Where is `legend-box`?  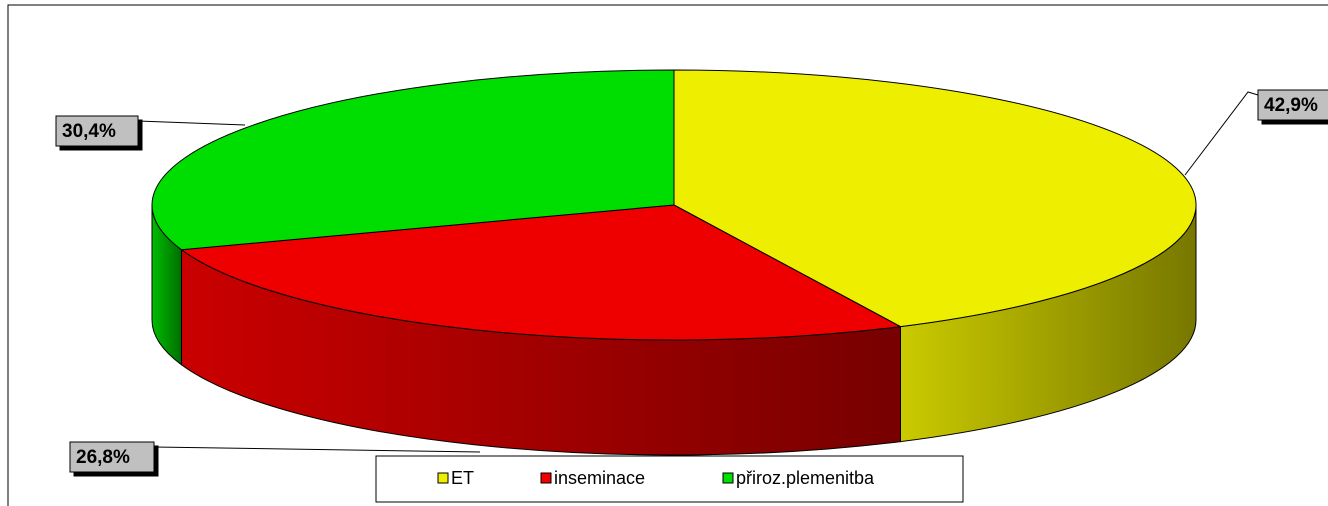
legend-box is located at coordinates (669, 479).